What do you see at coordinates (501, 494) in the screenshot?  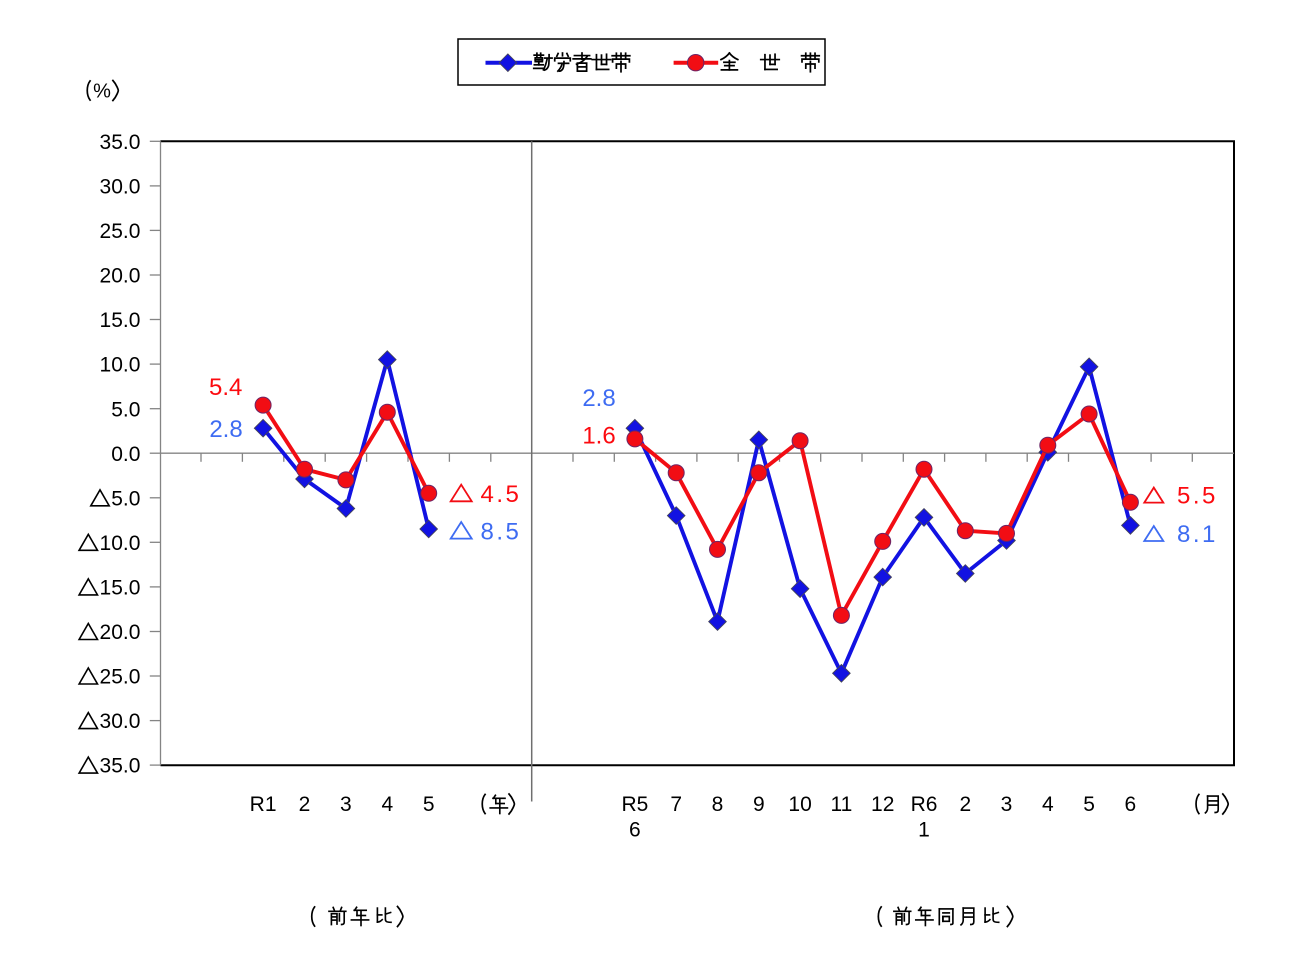 I see `svg-text: 4.5` at bounding box center [501, 494].